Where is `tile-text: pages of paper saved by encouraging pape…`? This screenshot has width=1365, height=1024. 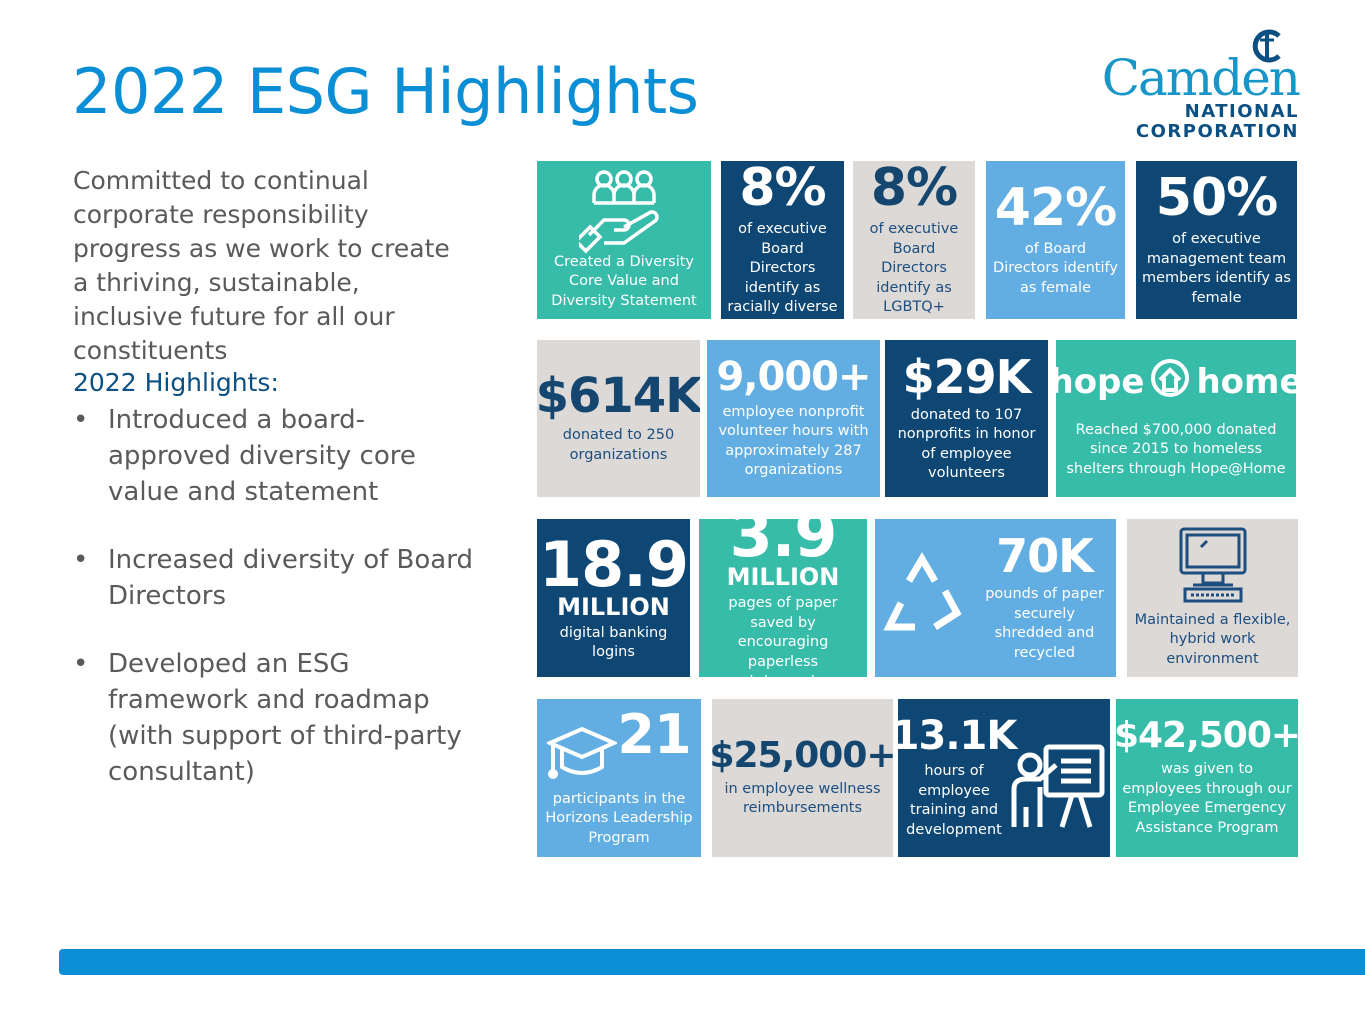
tile-text: pages of paper saved by encouraging pape… is located at coordinates (783, 636).